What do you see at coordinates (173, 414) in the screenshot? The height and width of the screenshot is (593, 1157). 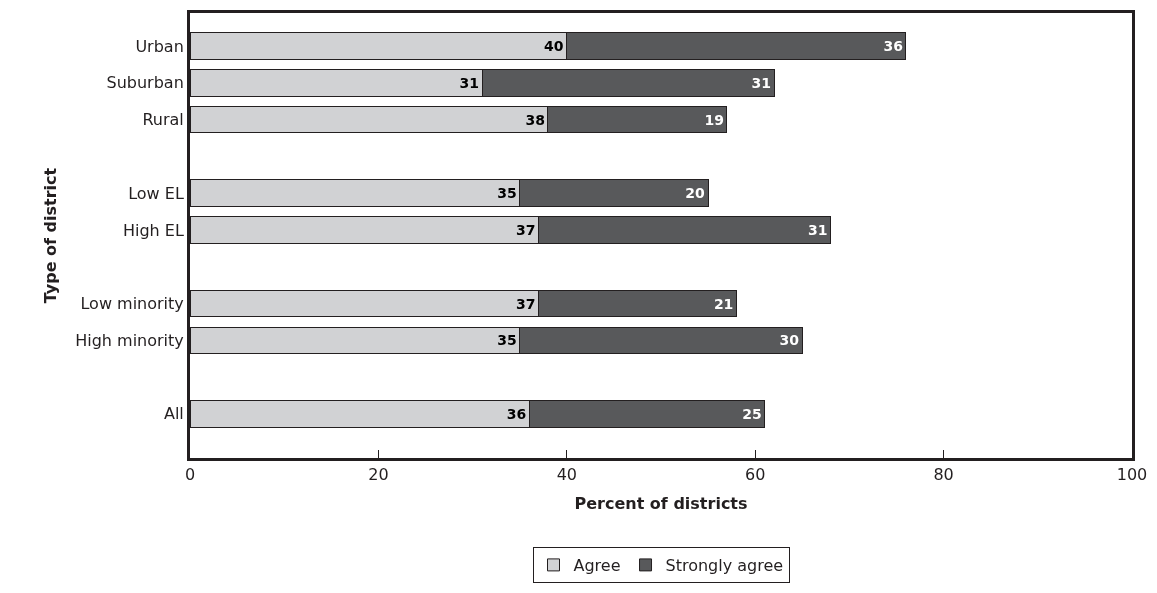 I see `y-tick-label: All` at bounding box center [173, 414].